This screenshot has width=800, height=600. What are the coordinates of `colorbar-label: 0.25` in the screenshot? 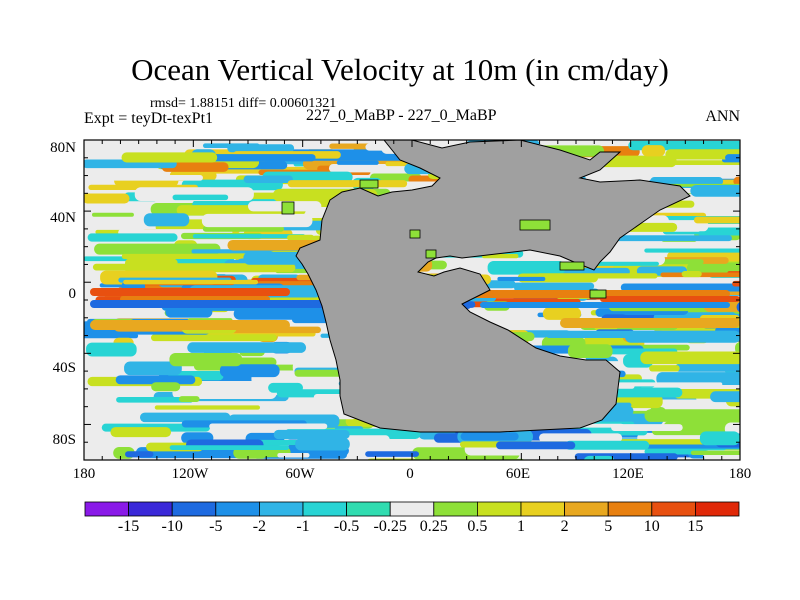 It's located at (433, 526).